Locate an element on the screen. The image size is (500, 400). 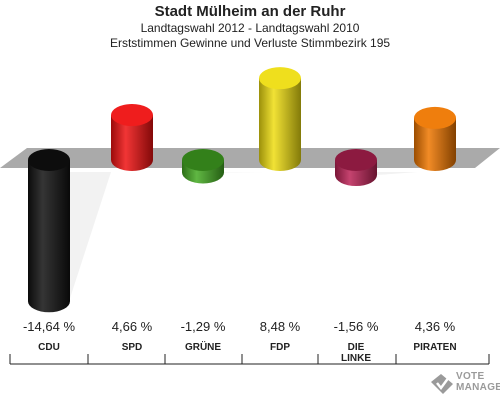
chart-subtitle: Landtagswahl 2012 - Landtagswahl 2010 is located at coordinates (250, 28).